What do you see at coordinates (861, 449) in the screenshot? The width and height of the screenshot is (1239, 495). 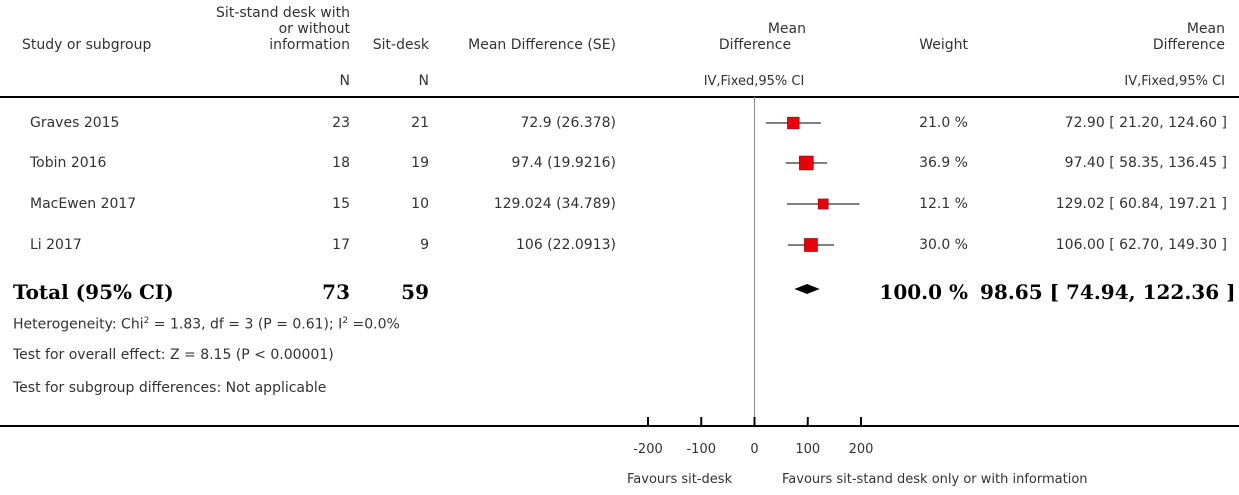 I see `tick-label: 200` at bounding box center [861, 449].